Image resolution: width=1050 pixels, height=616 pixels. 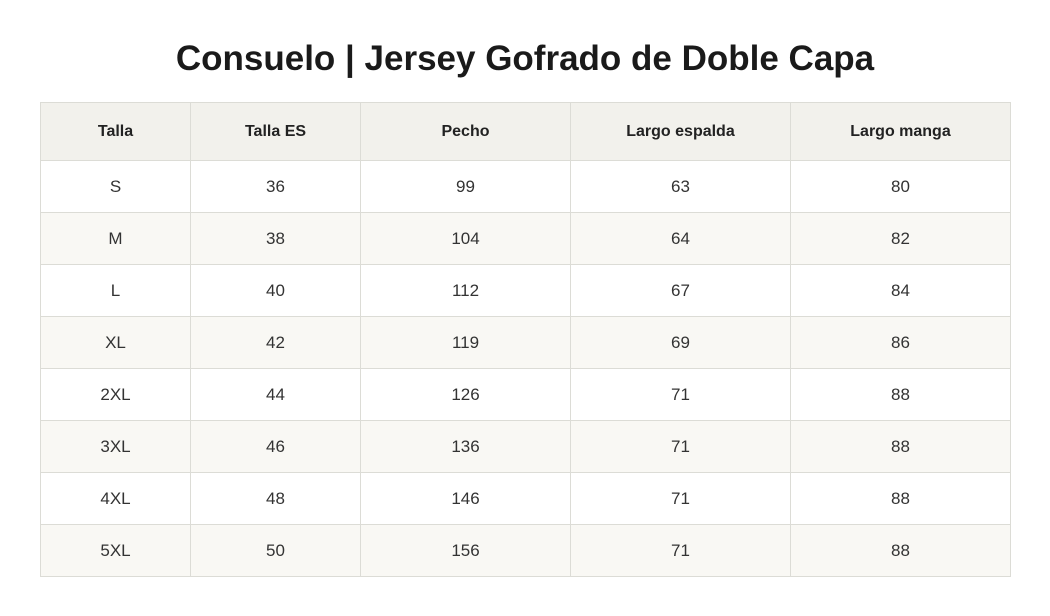 What do you see at coordinates (115, 342) in the screenshot?
I see `cell-talla: XL` at bounding box center [115, 342].